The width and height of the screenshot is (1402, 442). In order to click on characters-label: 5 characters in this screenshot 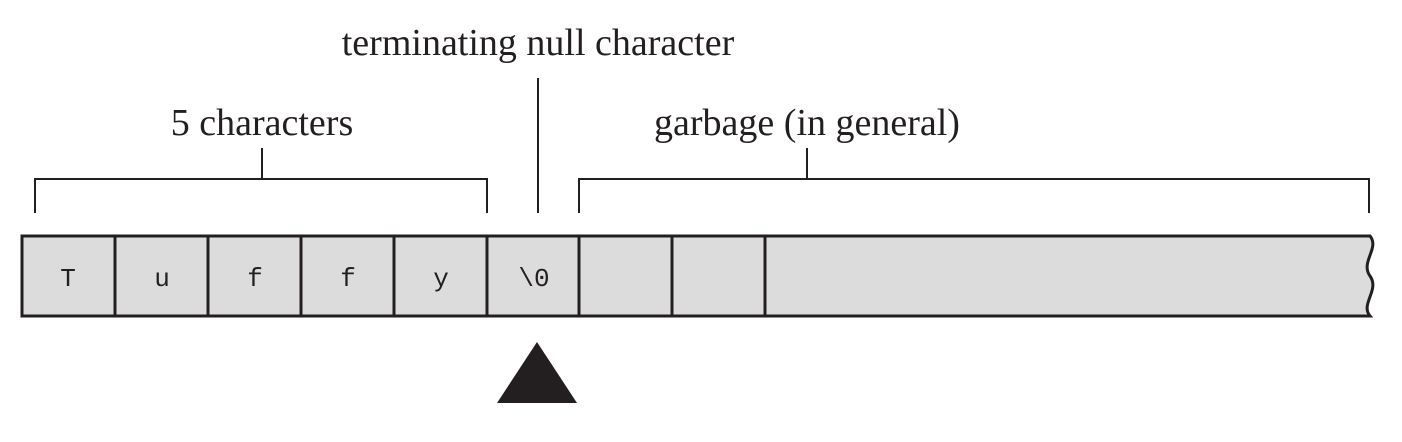, I will do `click(262, 123)`.